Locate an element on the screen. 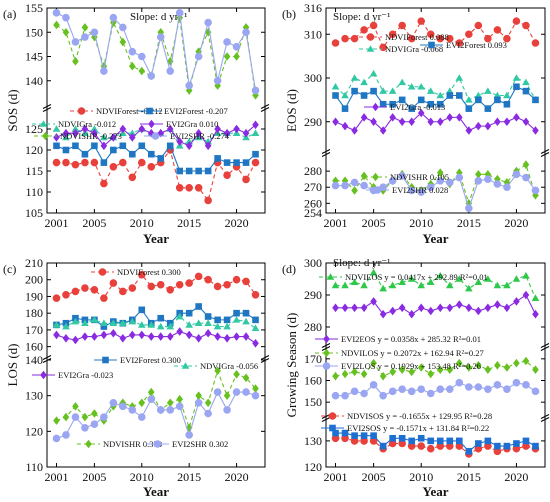 This screenshot has height=502, width=550. y-tick-label: 170 is located at coordinates (313, 359).